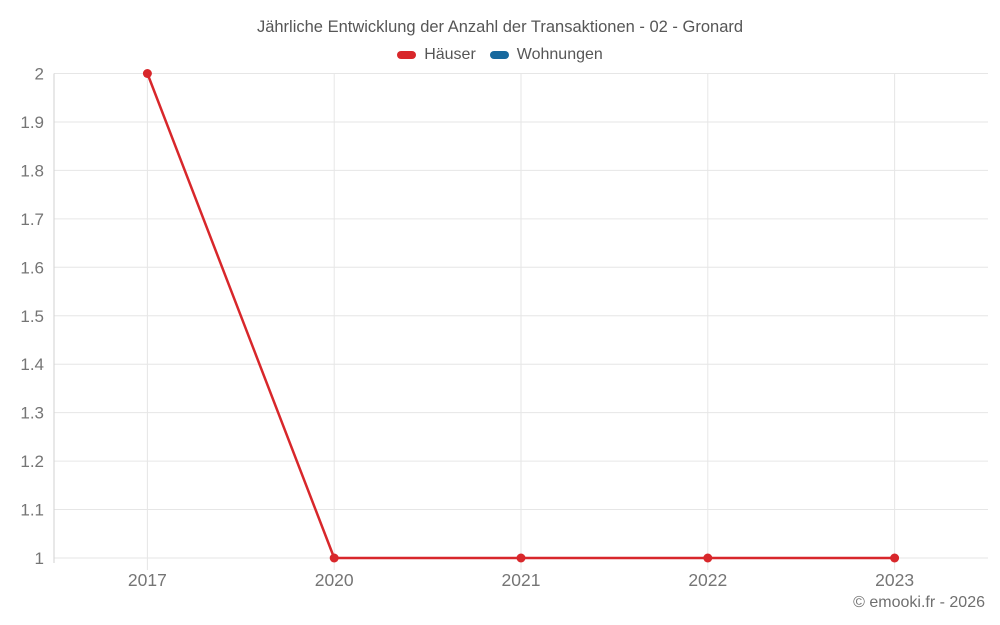 The width and height of the screenshot is (1000, 625). Describe the element at coordinates (707, 580) in the screenshot. I see `x-tick-label: 2022` at that location.